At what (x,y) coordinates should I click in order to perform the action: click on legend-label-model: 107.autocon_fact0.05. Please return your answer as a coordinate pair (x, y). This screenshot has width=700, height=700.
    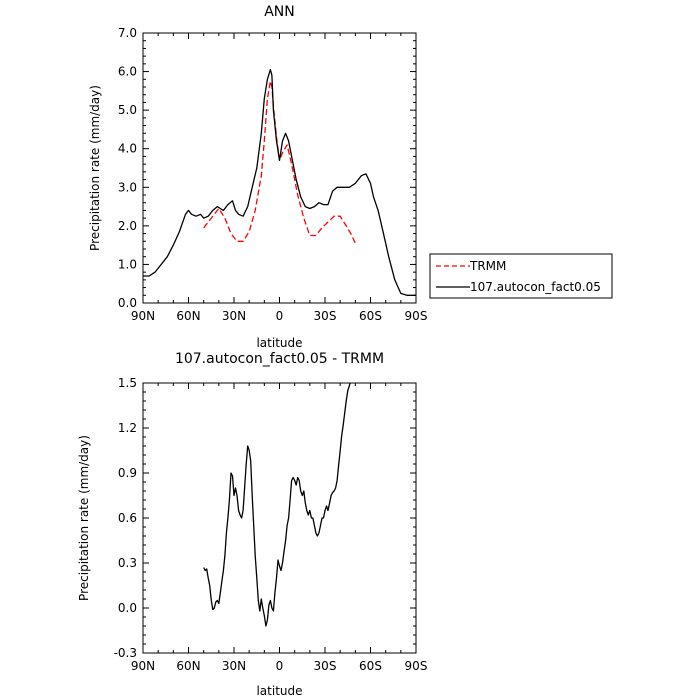
    Looking at the image, I should click on (535, 287).